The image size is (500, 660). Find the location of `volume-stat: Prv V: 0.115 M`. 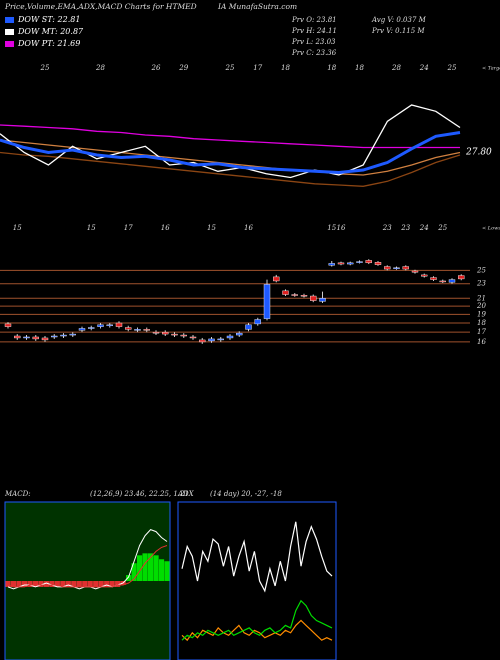

volume-stat: Prv V: 0.115 M is located at coordinates (398, 31).